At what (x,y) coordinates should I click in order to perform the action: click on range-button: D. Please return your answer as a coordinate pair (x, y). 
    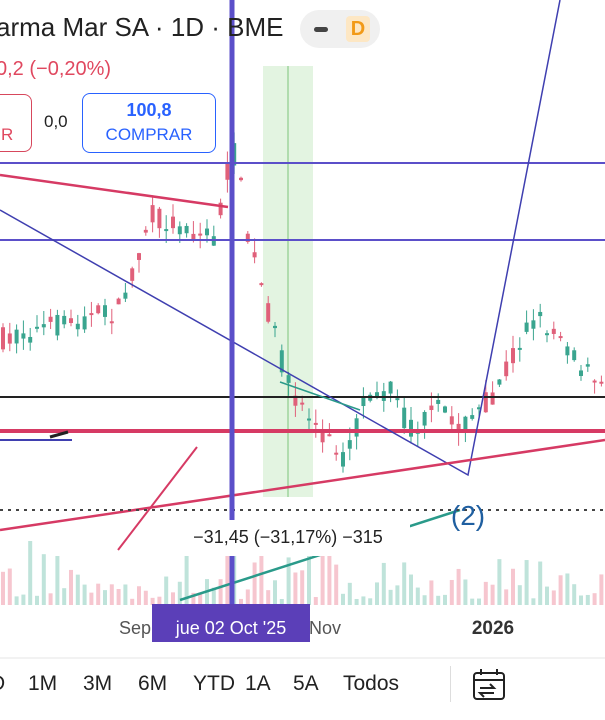
    Looking at the image, I should click on (14, 684).